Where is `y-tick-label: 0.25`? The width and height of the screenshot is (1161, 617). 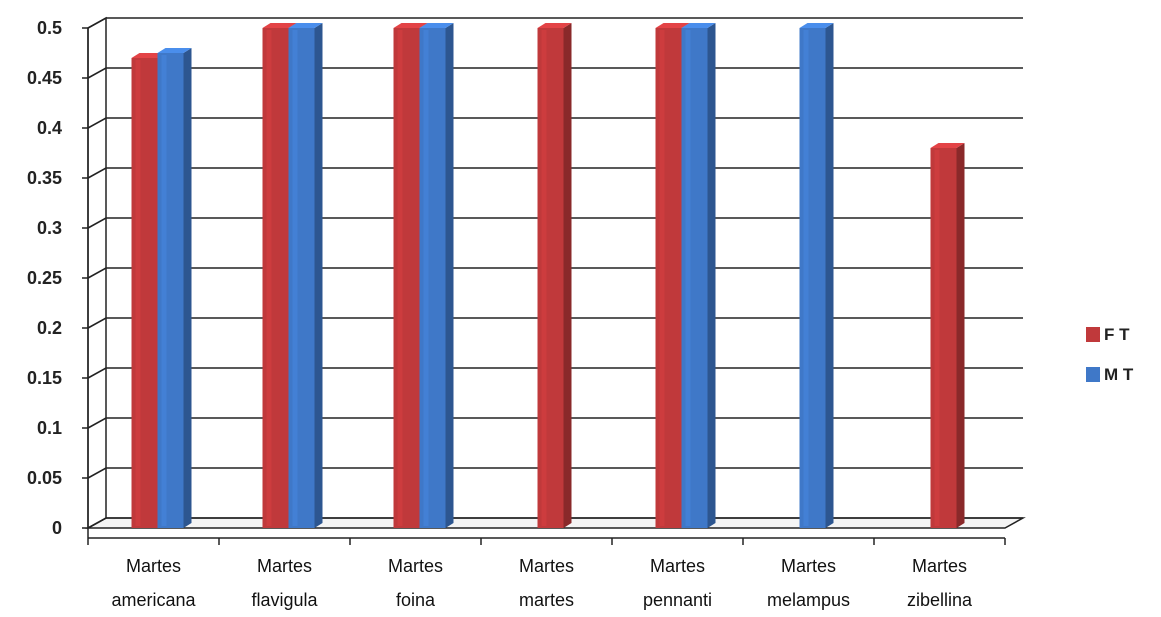 y-tick-label: 0.25 is located at coordinates (44, 278).